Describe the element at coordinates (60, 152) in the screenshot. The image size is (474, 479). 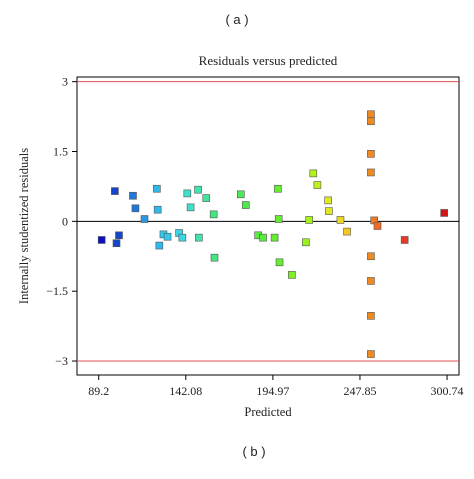
I see `y-tick-label-1: 1.5` at that location.